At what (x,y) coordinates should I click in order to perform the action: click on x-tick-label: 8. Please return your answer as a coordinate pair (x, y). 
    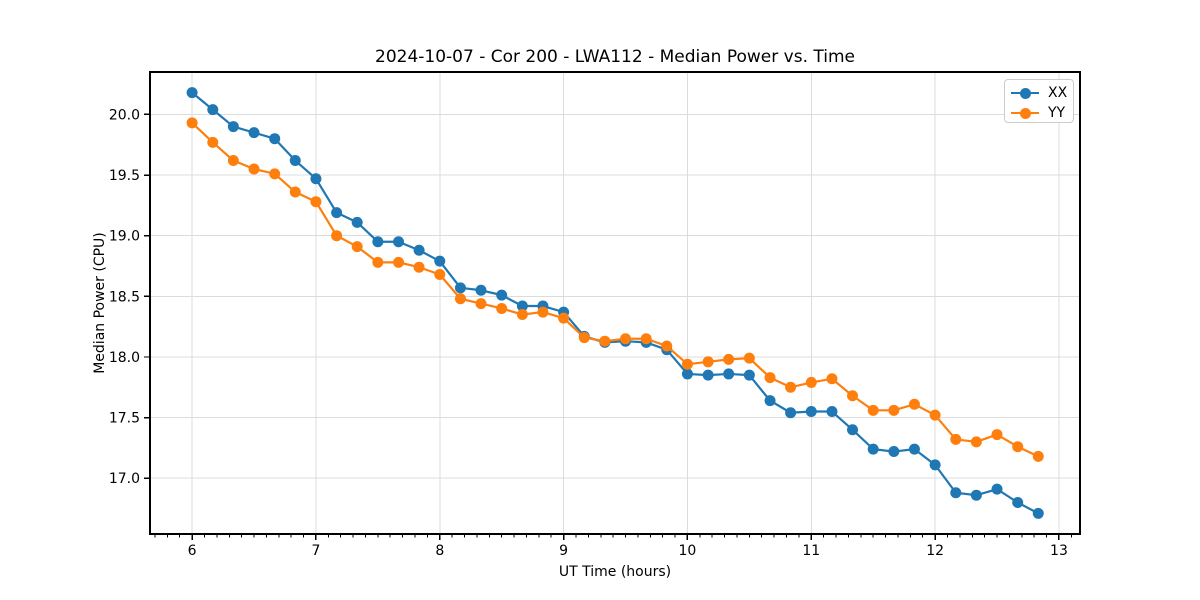
    Looking at the image, I should click on (439, 551).